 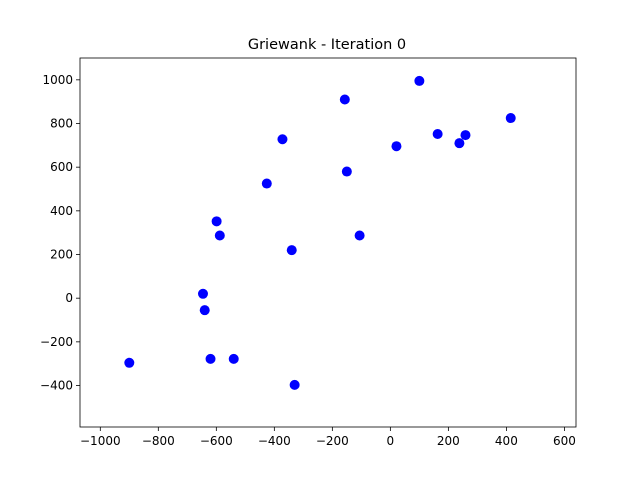 I want to click on y-tick-label: −400, so click(x=56, y=386).